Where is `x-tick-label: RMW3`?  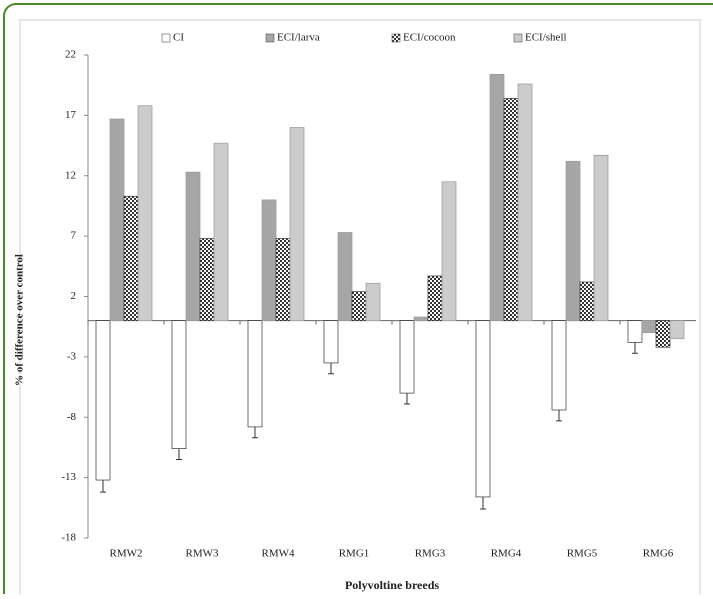
x-tick-label: RMW3 is located at coordinates (203, 554).